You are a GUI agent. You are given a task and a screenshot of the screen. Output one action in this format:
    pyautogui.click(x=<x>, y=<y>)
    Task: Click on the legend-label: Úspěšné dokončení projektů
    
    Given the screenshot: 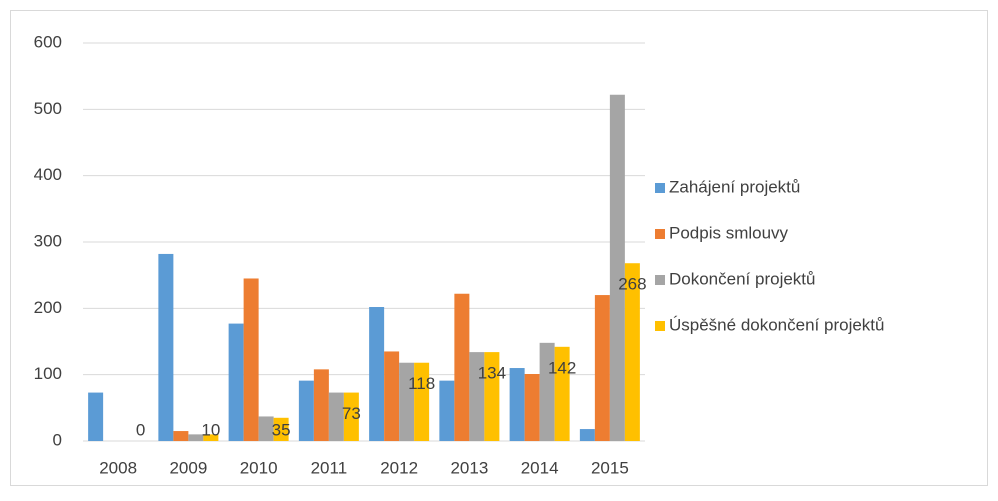 What is the action you would take?
    pyautogui.click(x=776, y=324)
    